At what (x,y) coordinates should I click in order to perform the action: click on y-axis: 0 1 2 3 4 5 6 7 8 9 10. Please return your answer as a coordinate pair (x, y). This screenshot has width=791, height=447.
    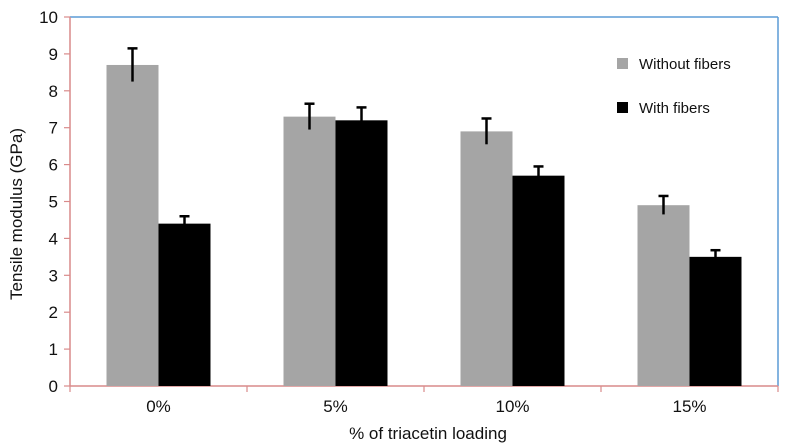
    Looking at the image, I should click on (54, 202).